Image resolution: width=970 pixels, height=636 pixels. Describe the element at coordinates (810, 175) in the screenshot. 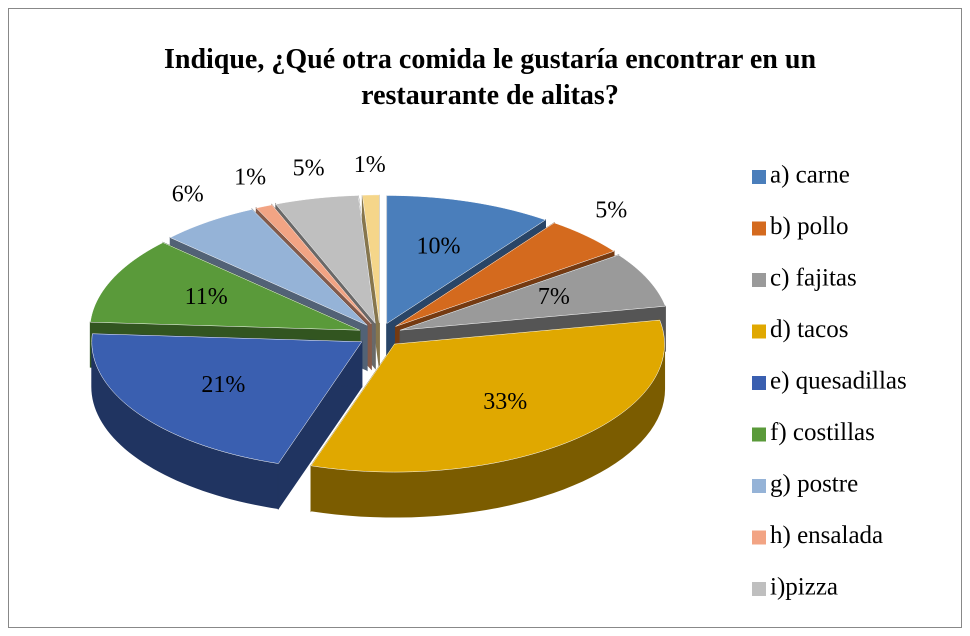

I see `legend-label: a) carne` at that location.